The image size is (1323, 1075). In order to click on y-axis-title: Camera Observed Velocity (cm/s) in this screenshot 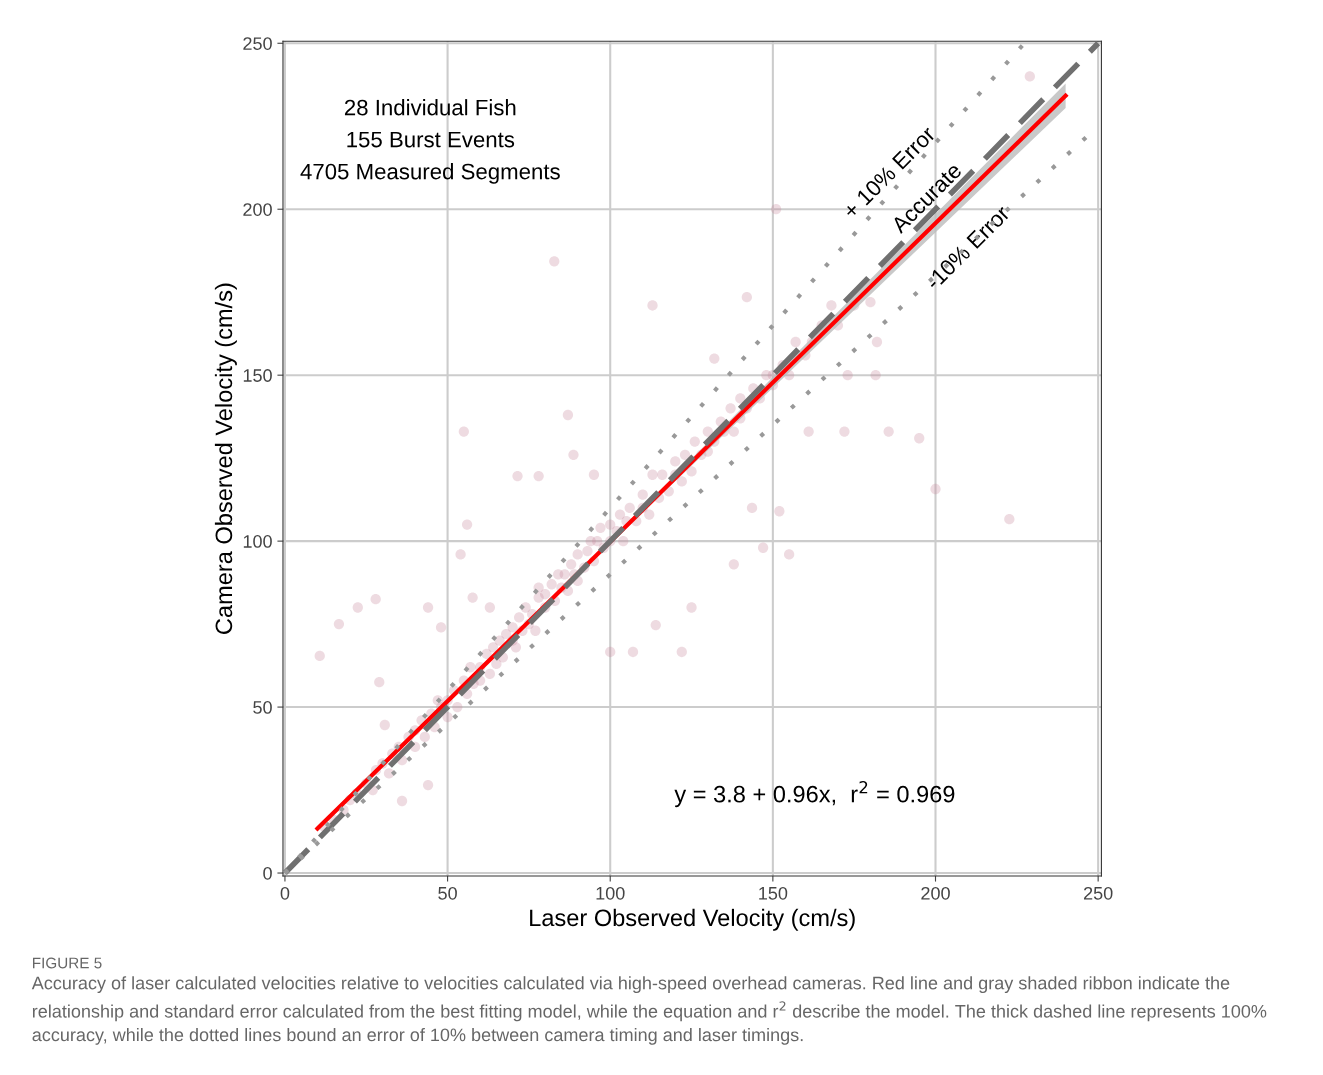, I will do `click(225, 458)`.